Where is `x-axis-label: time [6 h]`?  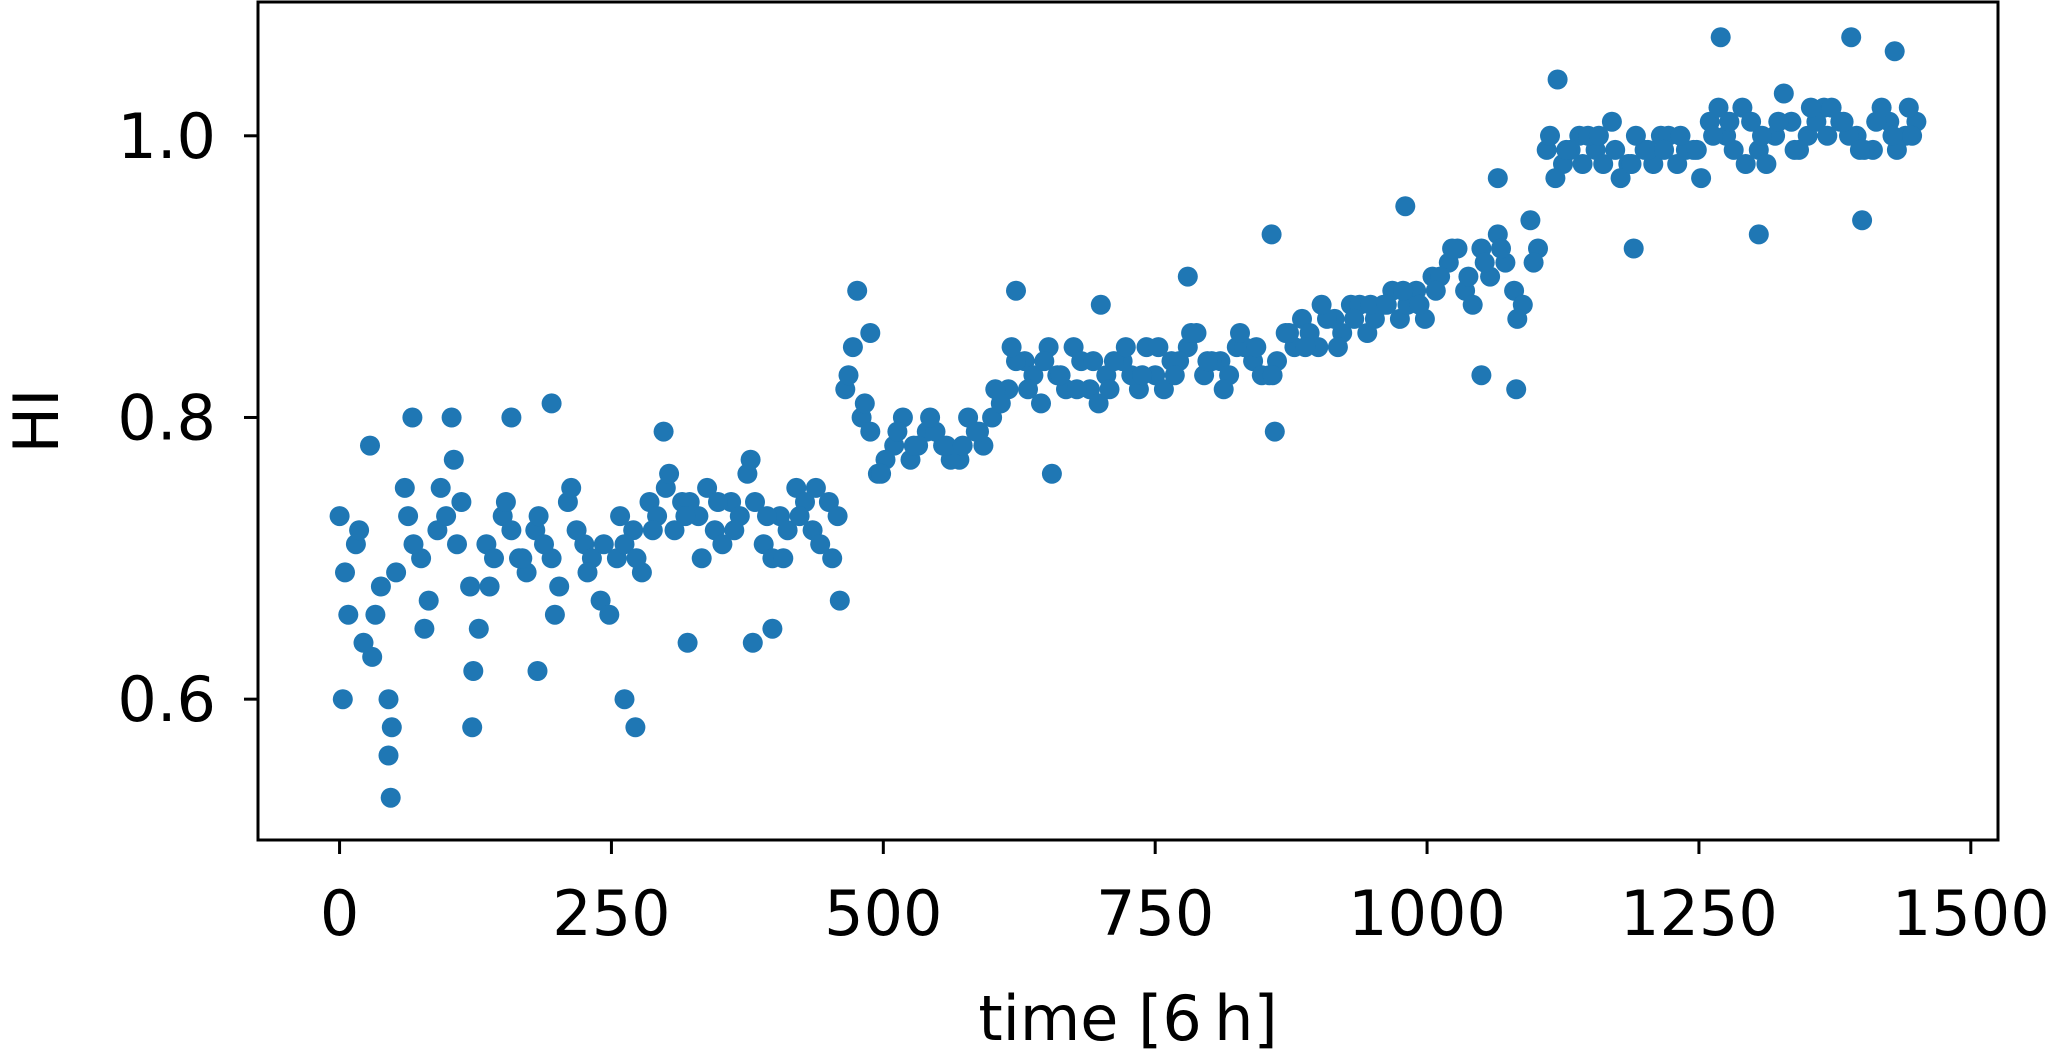 x-axis-label: time [6 h] is located at coordinates (1127, 1017).